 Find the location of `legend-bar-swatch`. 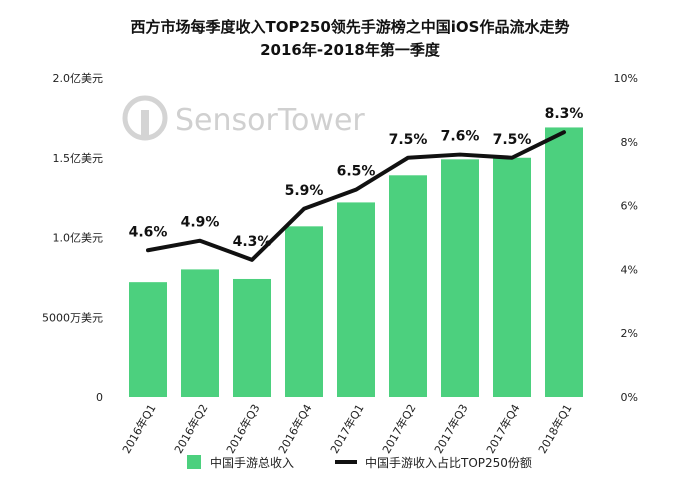

legend-bar-swatch is located at coordinates (194, 462).